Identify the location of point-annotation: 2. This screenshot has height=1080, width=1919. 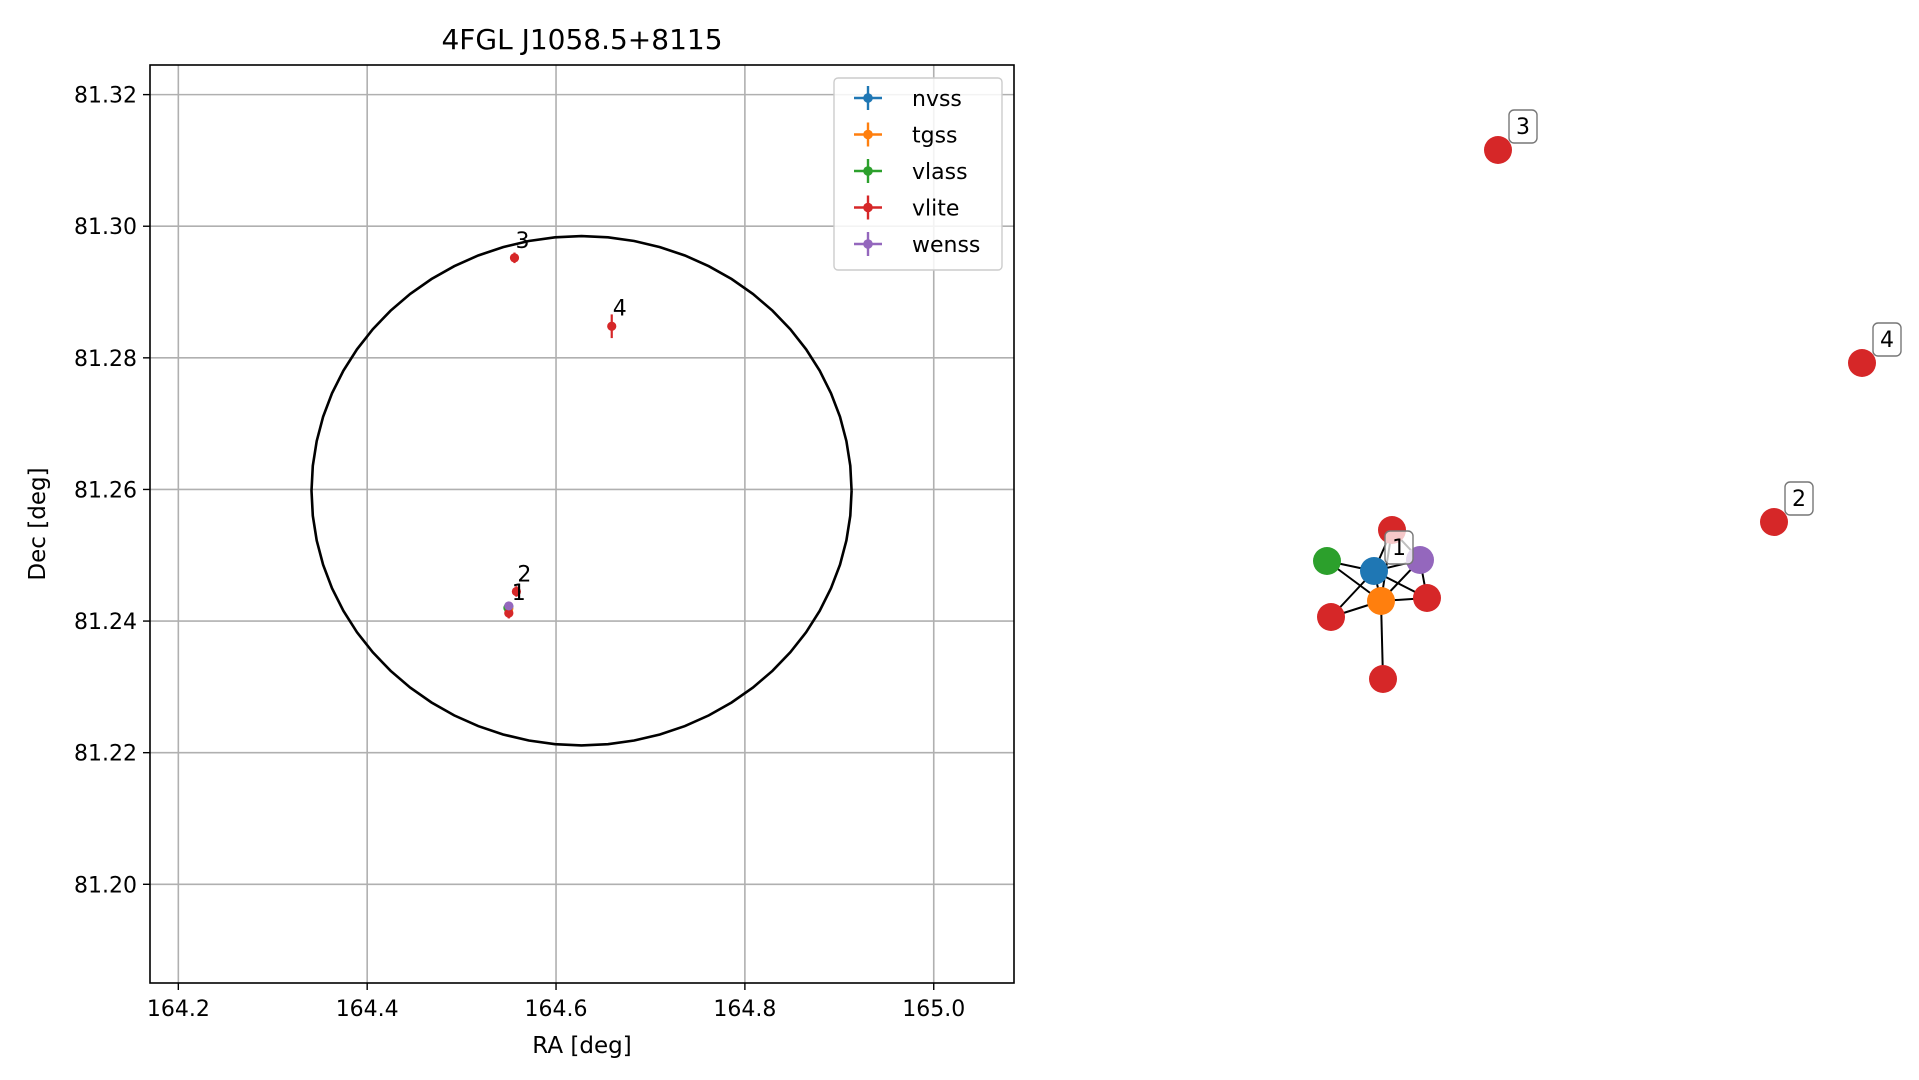
(524, 574).